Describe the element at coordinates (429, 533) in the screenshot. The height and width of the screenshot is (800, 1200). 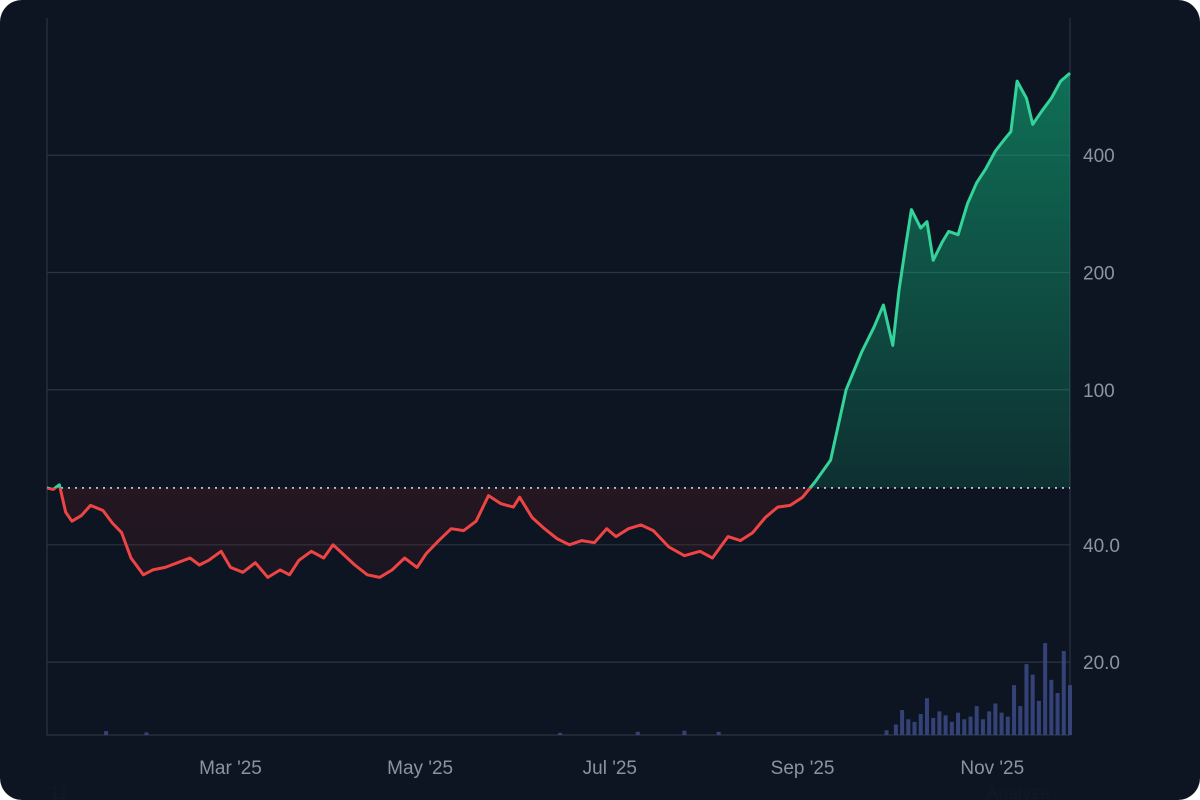
I see `series-line-below` at that location.